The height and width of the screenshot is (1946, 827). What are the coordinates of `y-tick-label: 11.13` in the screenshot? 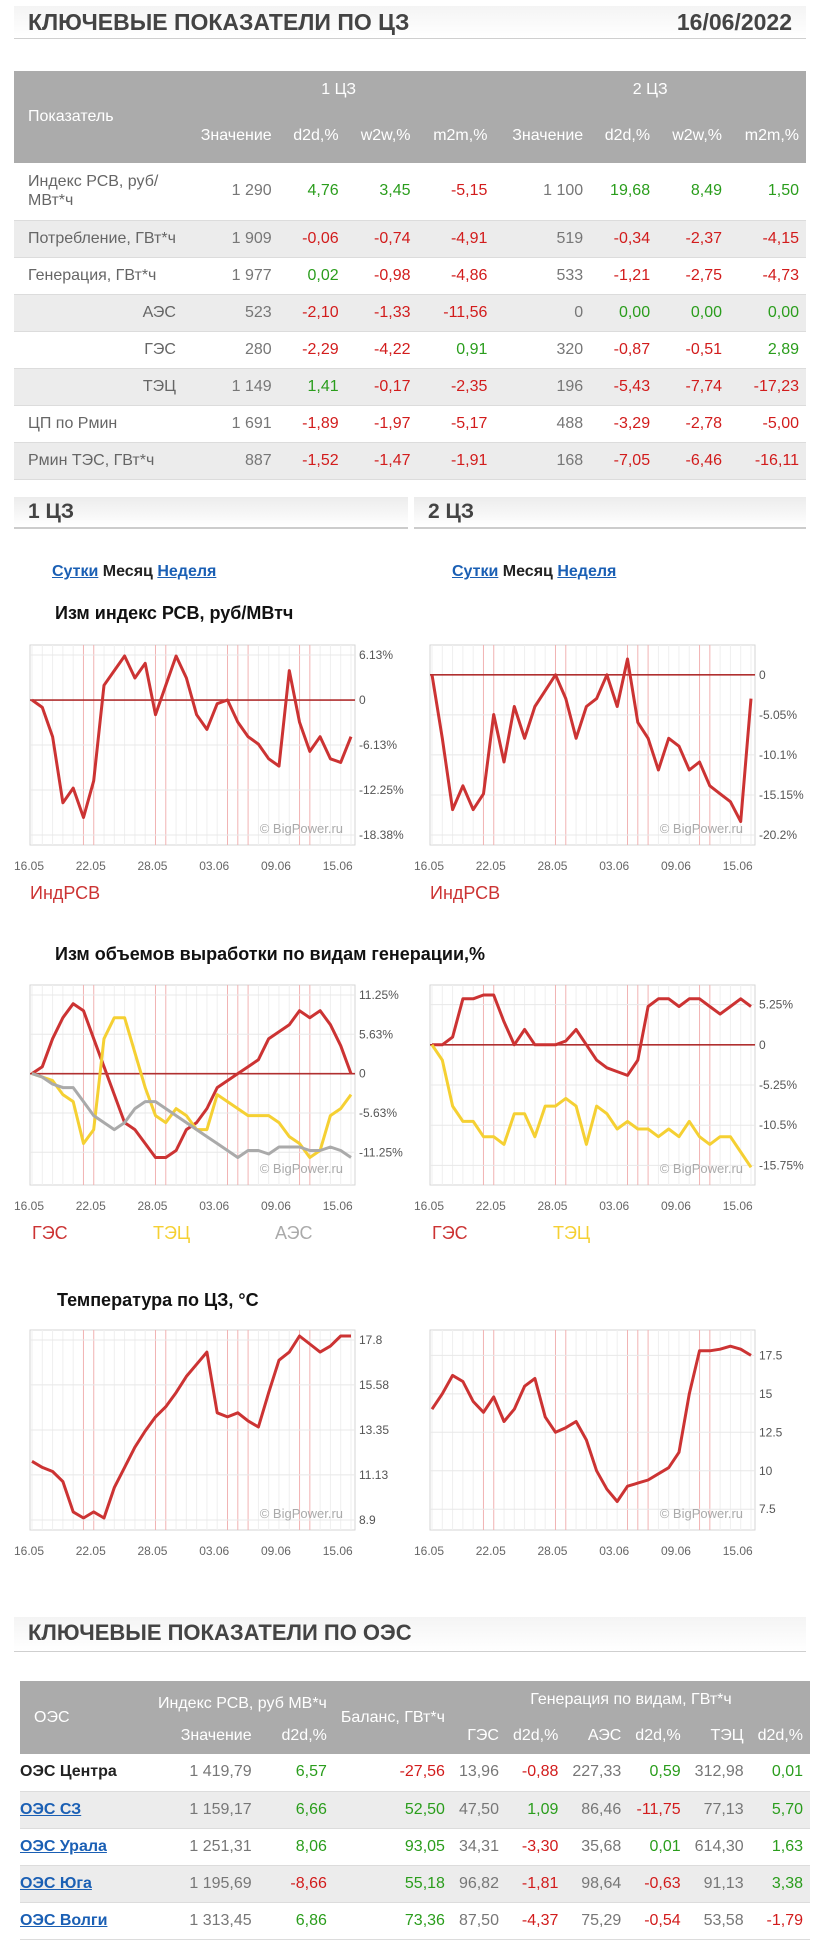 It's located at (373, 1475).